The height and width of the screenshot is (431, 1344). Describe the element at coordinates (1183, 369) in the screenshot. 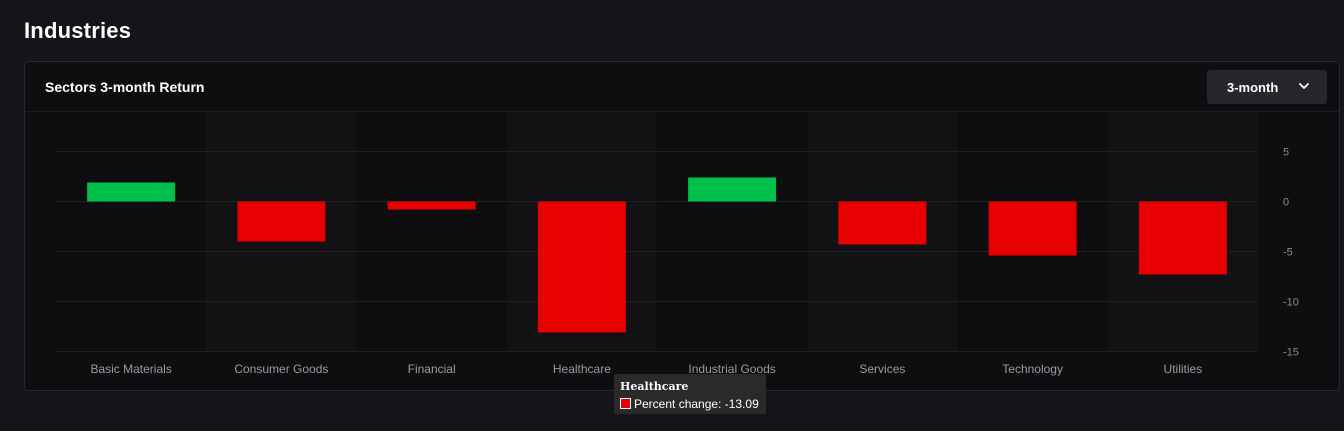

I see `x-tick-label: Utilities` at that location.